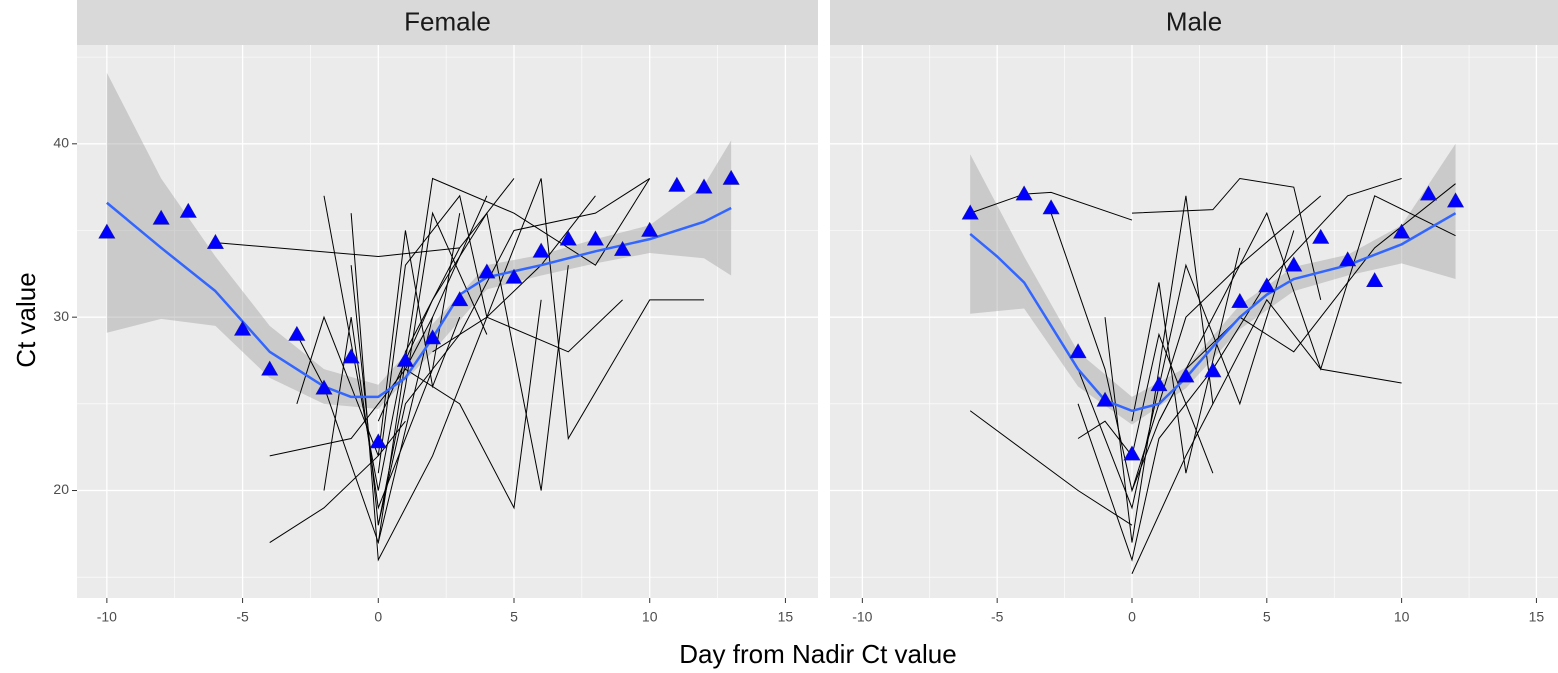  What do you see at coordinates (26, 319) in the screenshot?
I see `y-axis-title: Ct value` at bounding box center [26, 319].